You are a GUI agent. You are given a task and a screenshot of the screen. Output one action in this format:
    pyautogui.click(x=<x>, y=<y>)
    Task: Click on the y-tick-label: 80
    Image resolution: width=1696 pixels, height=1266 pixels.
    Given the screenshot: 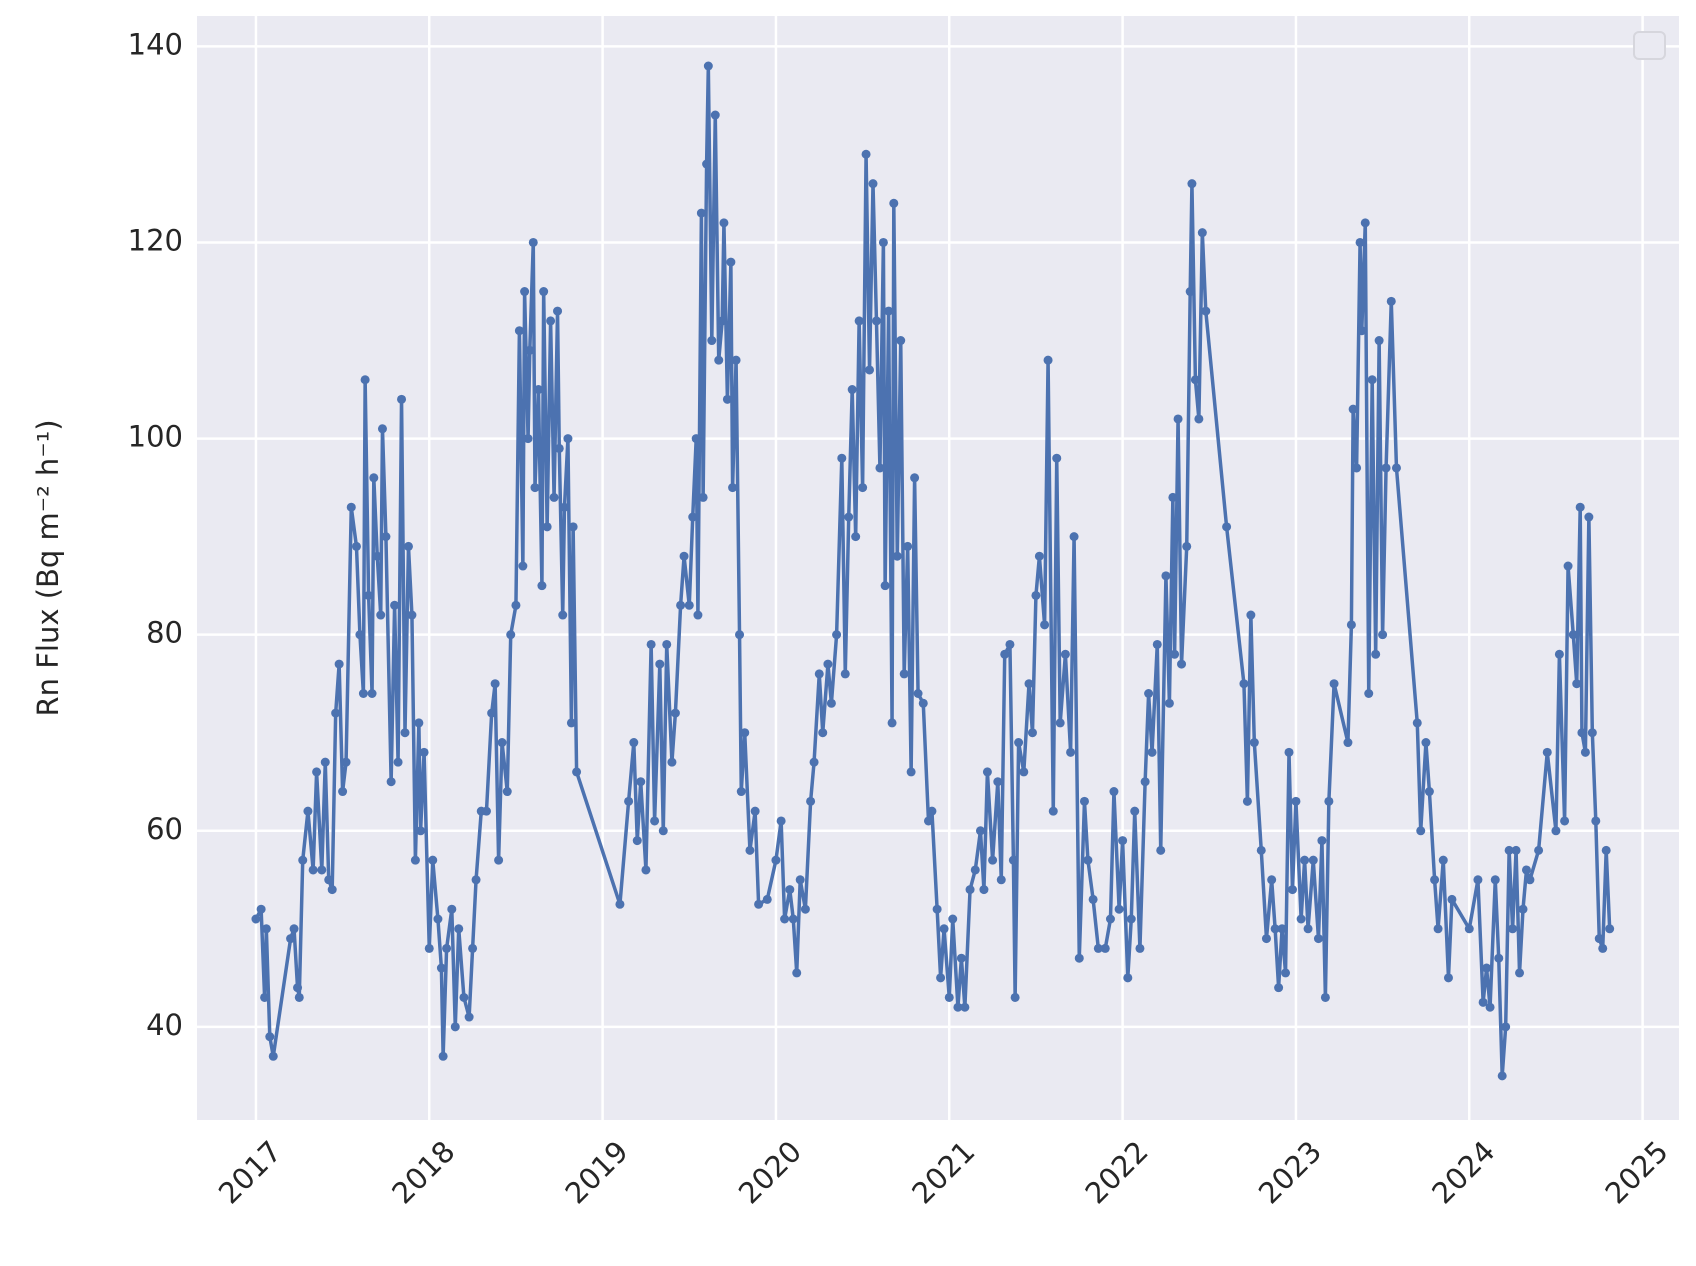 What is the action you would take?
    pyautogui.click(x=164, y=633)
    